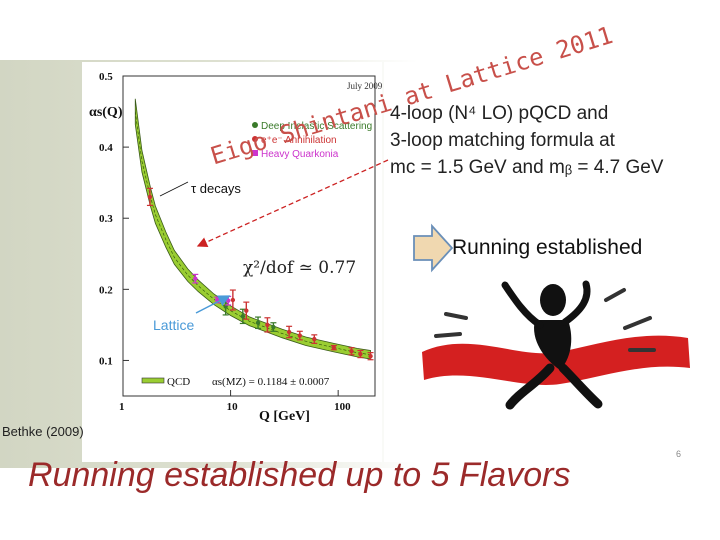  Describe the element at coordinates (122, 407) in the screenshot. I see `x-tick-label: 1` at that location.